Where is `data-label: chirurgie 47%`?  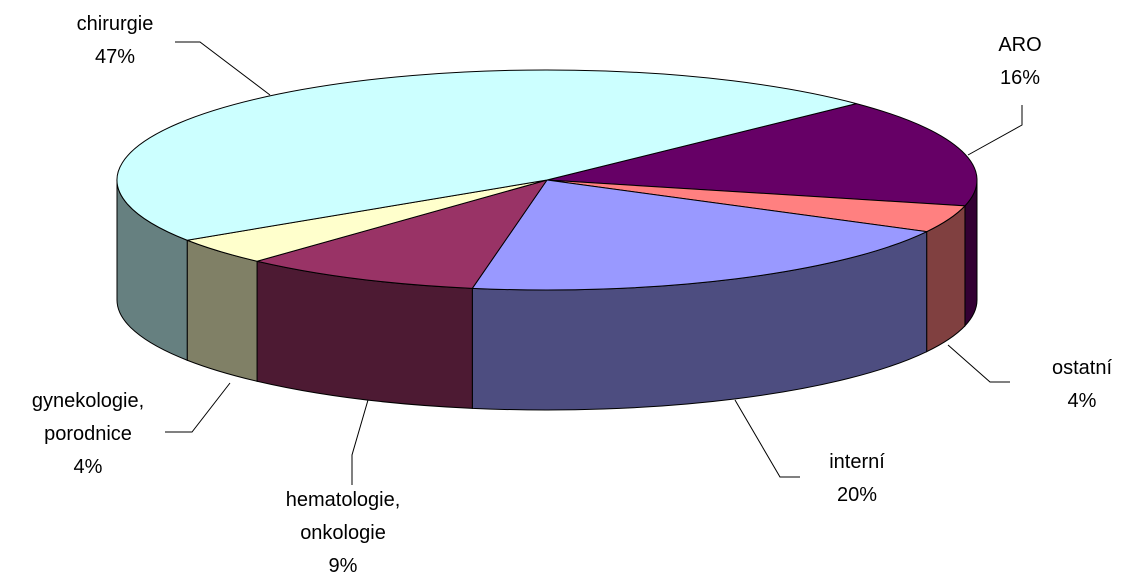
data-label: chirurgie 47% is located at coordinates (115, 41).